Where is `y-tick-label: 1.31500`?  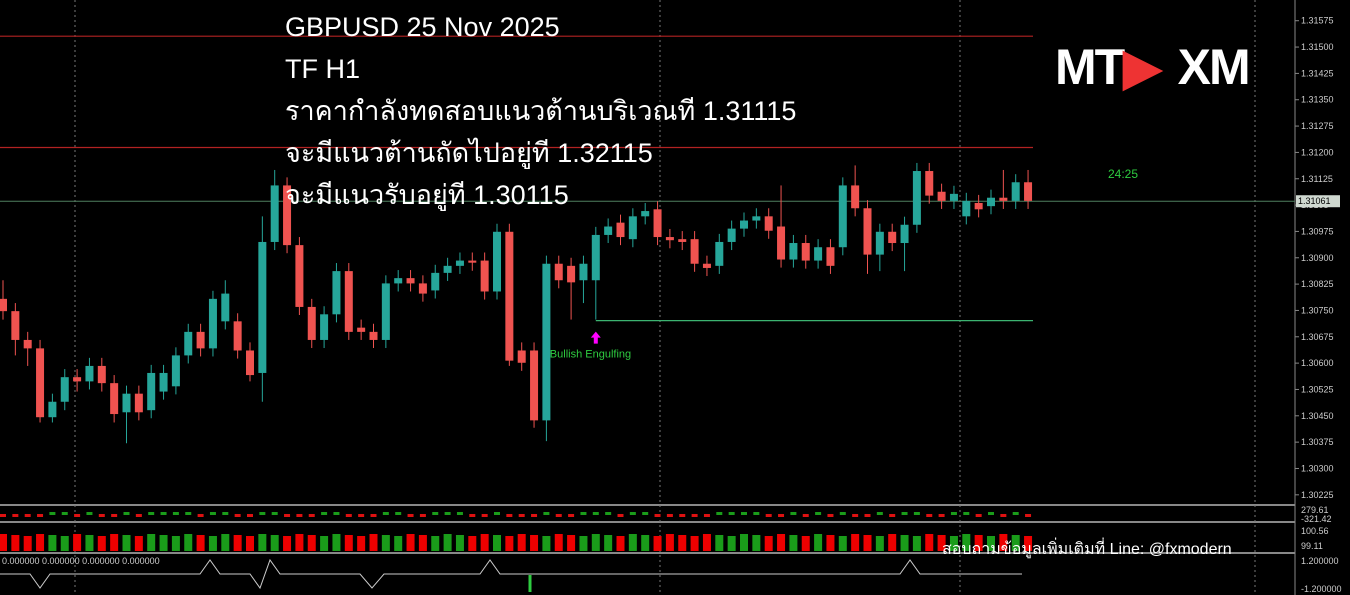
y-tick-label: 1.31500 is located at coordinates (1317, 47).